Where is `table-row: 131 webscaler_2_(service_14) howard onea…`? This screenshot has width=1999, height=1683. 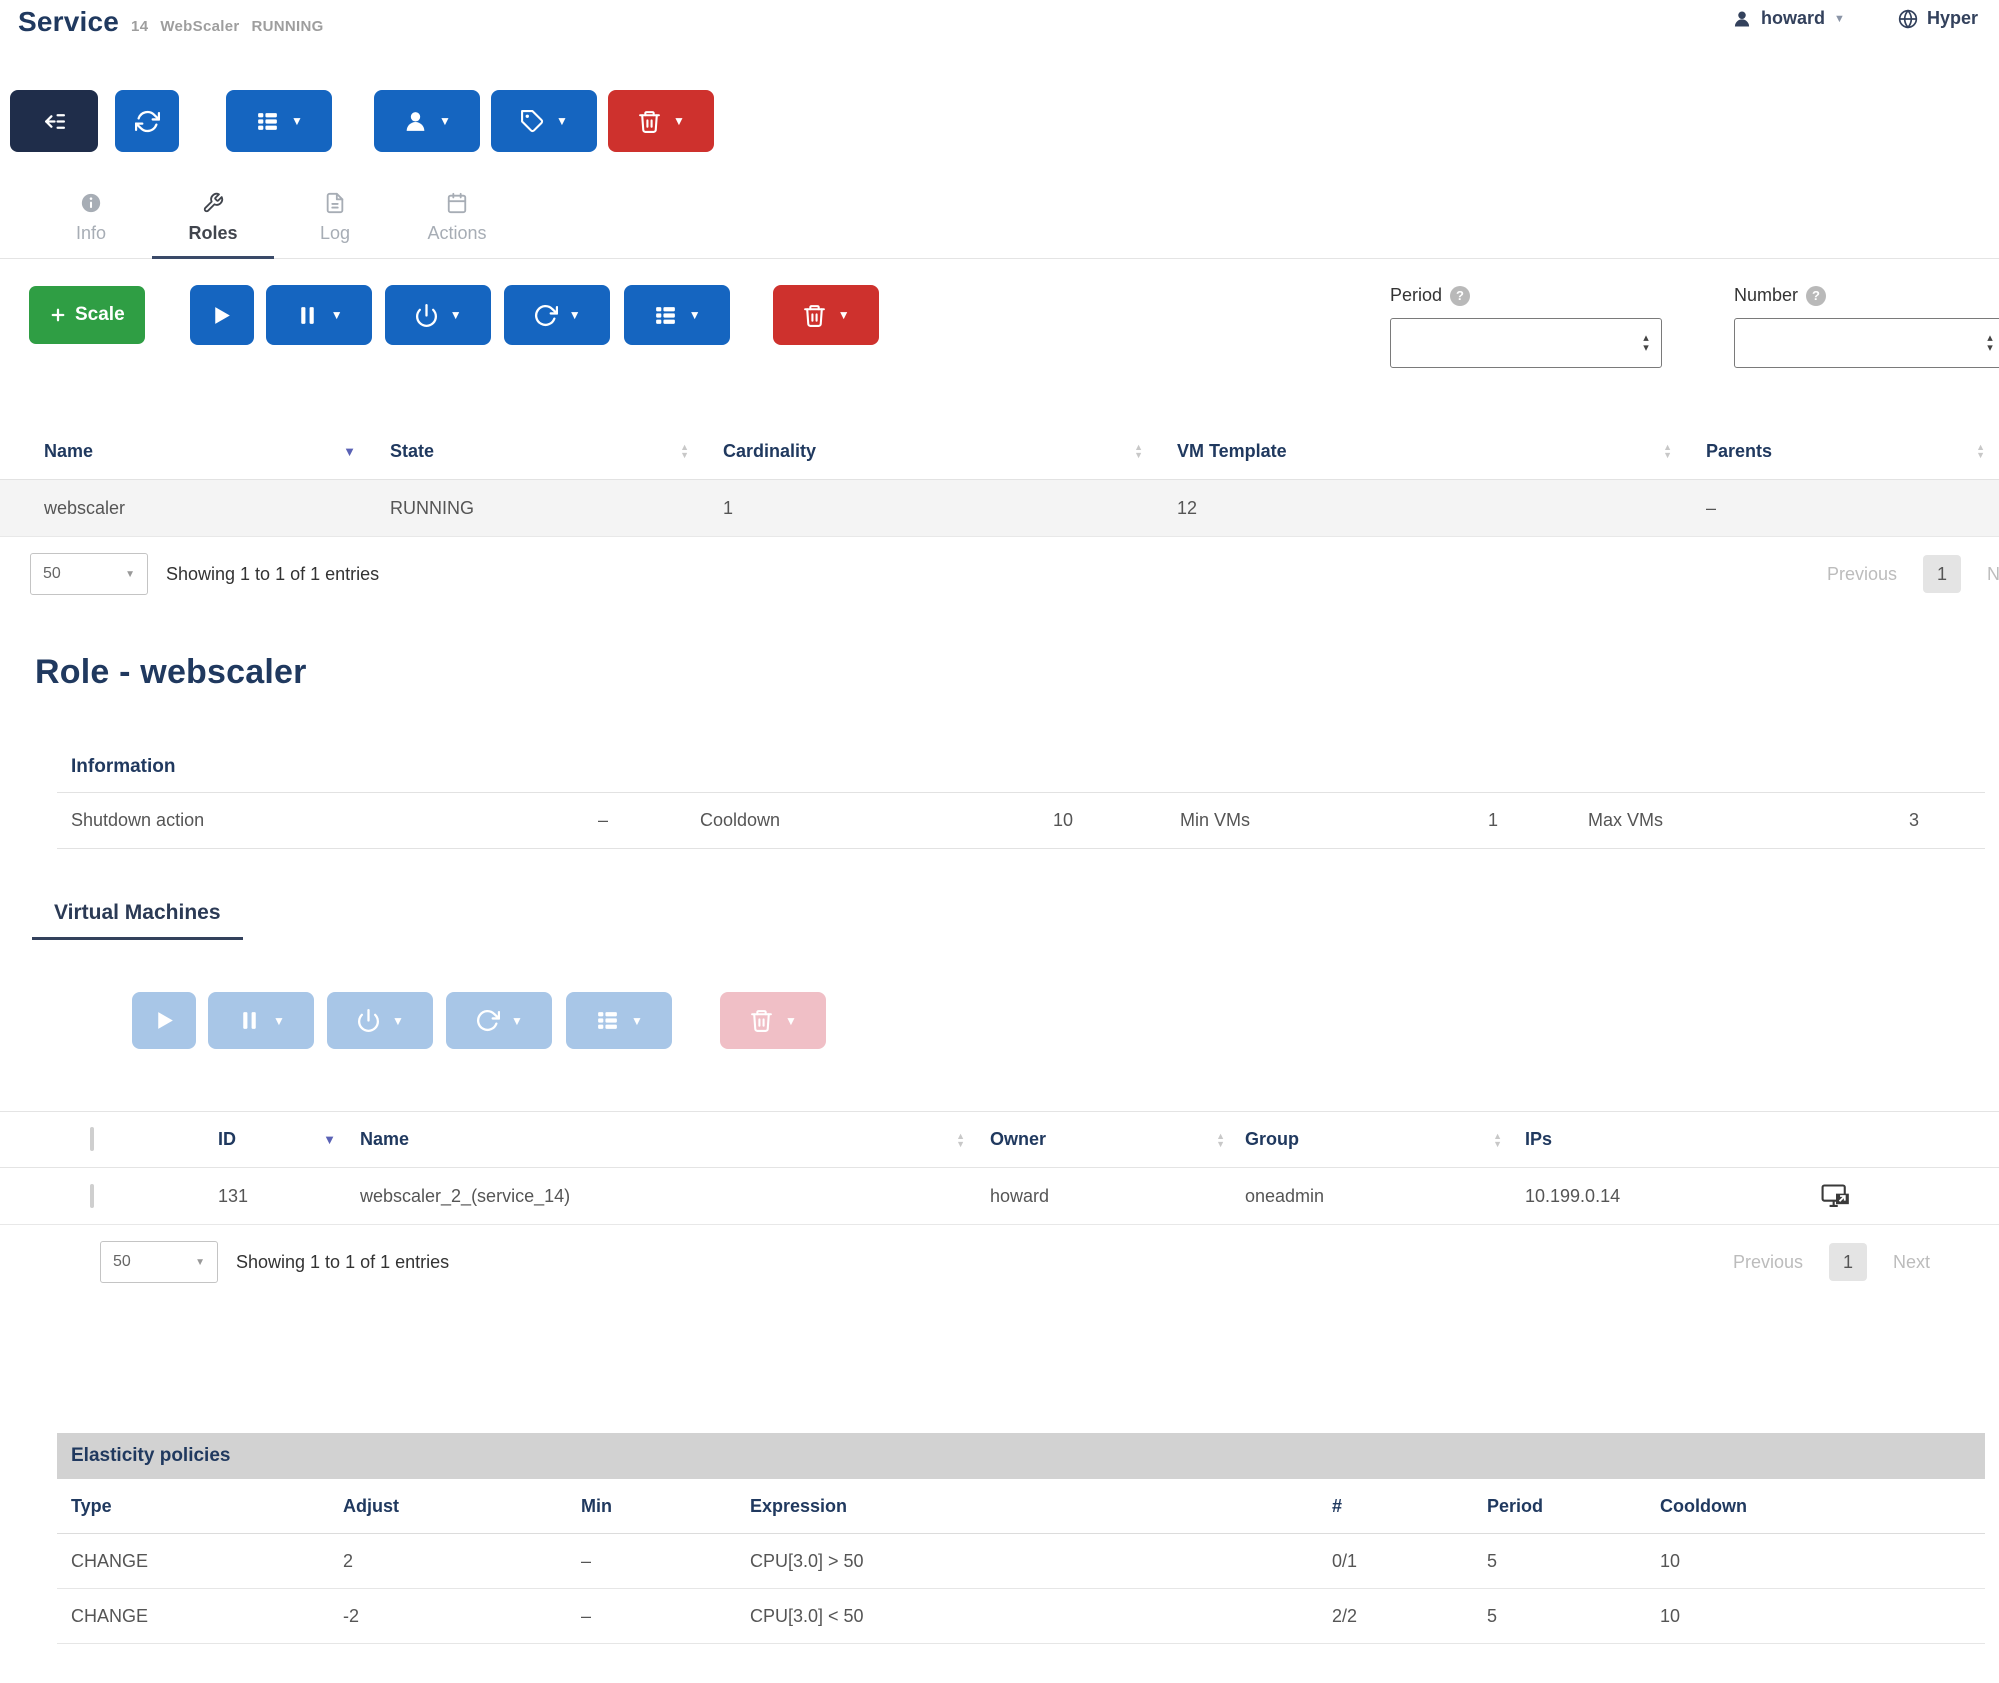 table-row: 131 webscaler_2_(service_14) howard onea… is located at coordinates (999, 1196).